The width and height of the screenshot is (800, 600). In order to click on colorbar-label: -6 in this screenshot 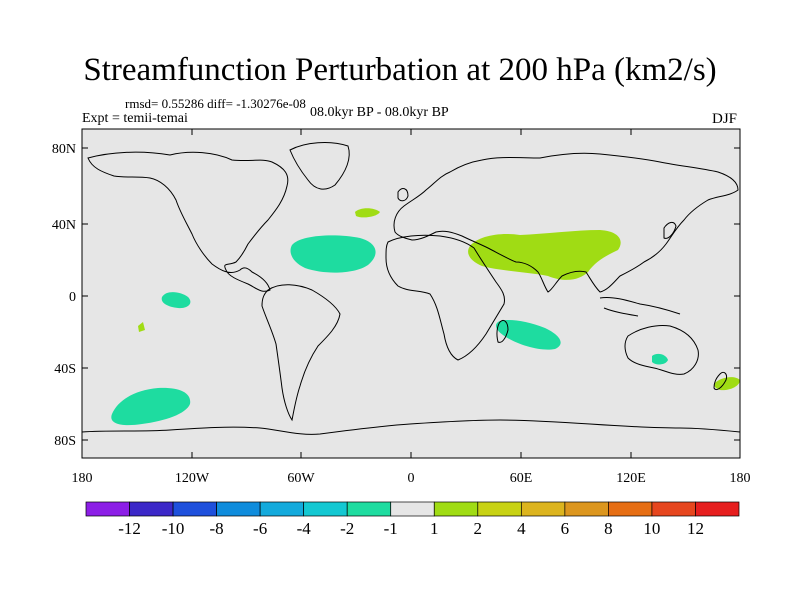, I will do `click(260, 528)`.